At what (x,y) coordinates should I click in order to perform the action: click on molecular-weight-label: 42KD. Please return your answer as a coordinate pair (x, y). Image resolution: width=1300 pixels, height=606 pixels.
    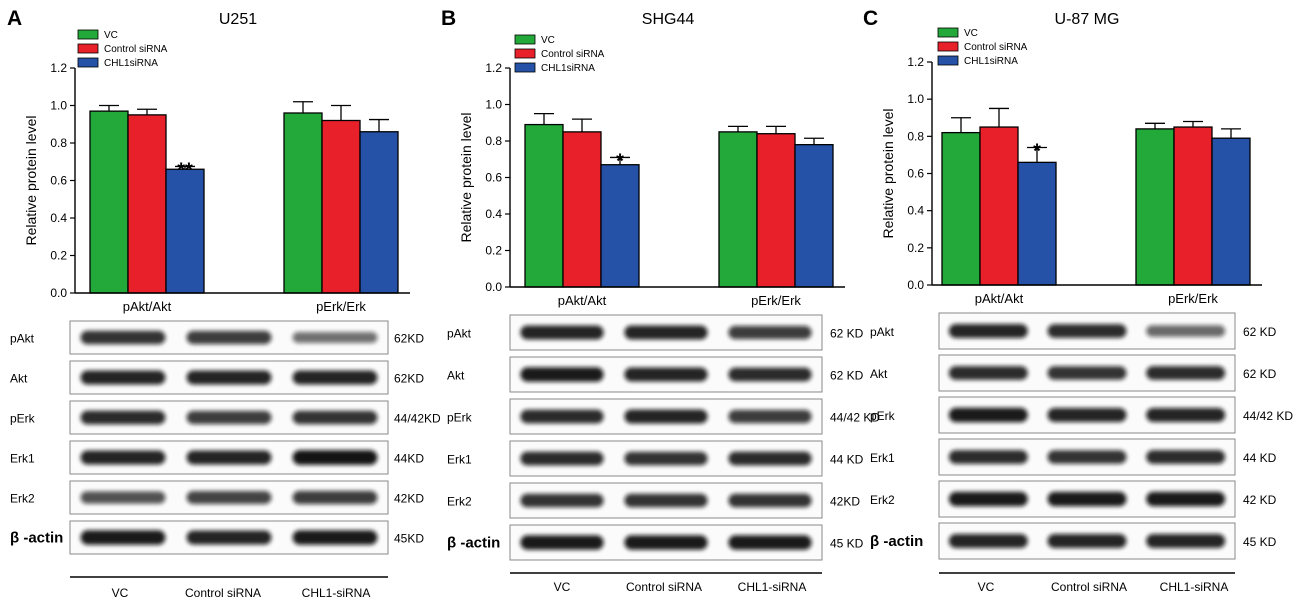
    Looking at the image, I should click on (845, 502).